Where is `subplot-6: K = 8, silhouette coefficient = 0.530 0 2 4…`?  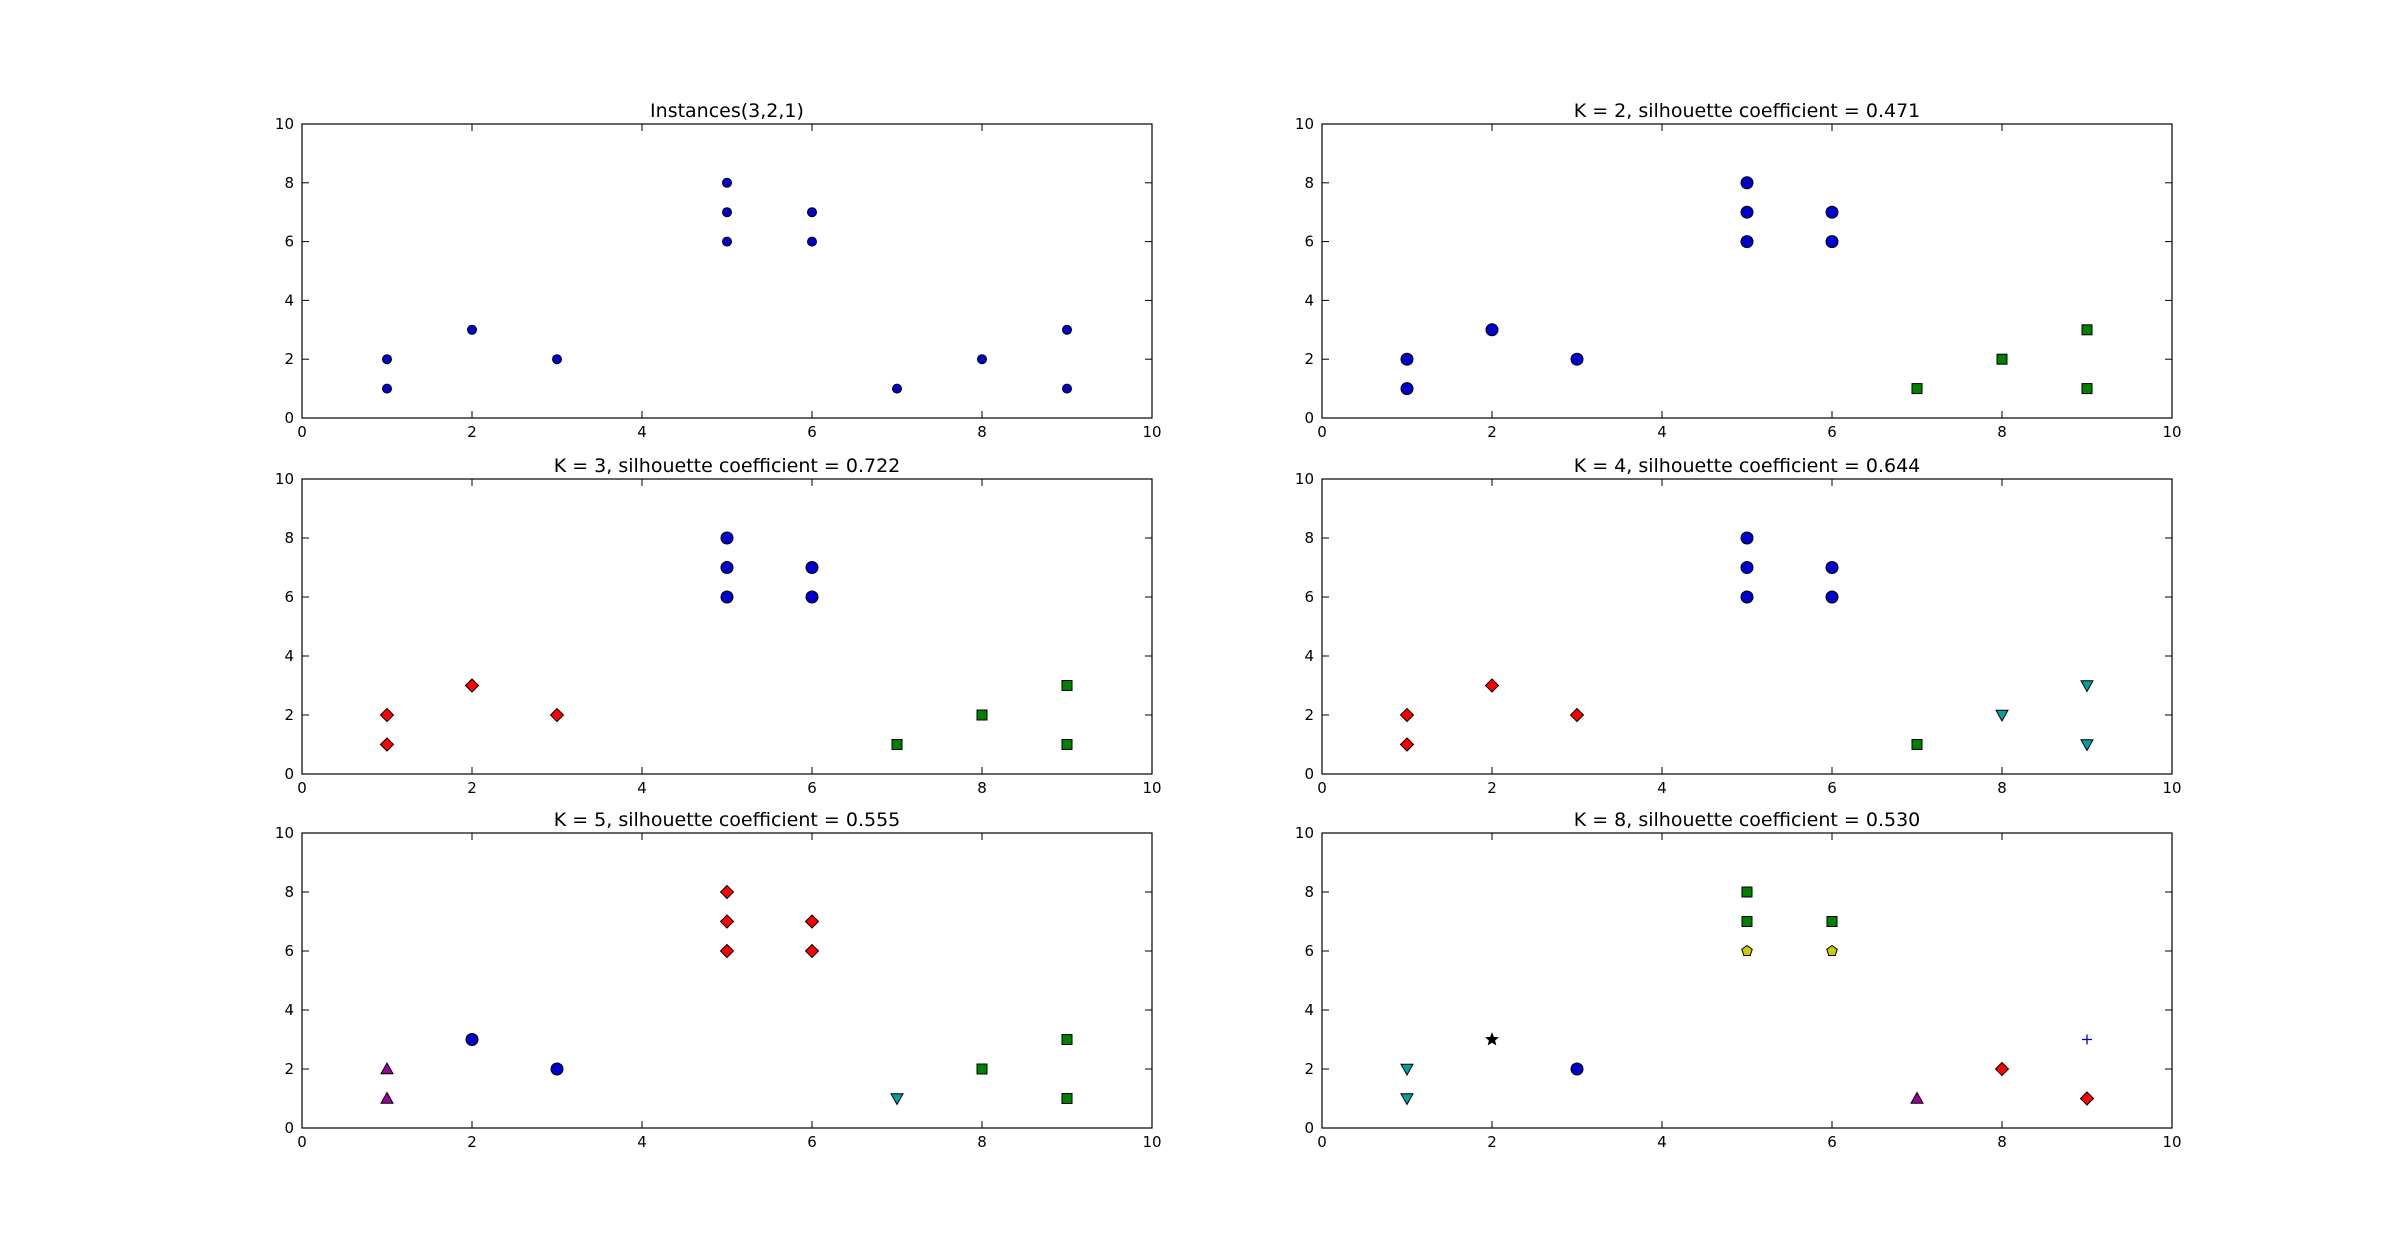
subplot-6: K = 8, silhouette coefficient = 0.530 0 2 4… is located at coordinates (1738, 980).